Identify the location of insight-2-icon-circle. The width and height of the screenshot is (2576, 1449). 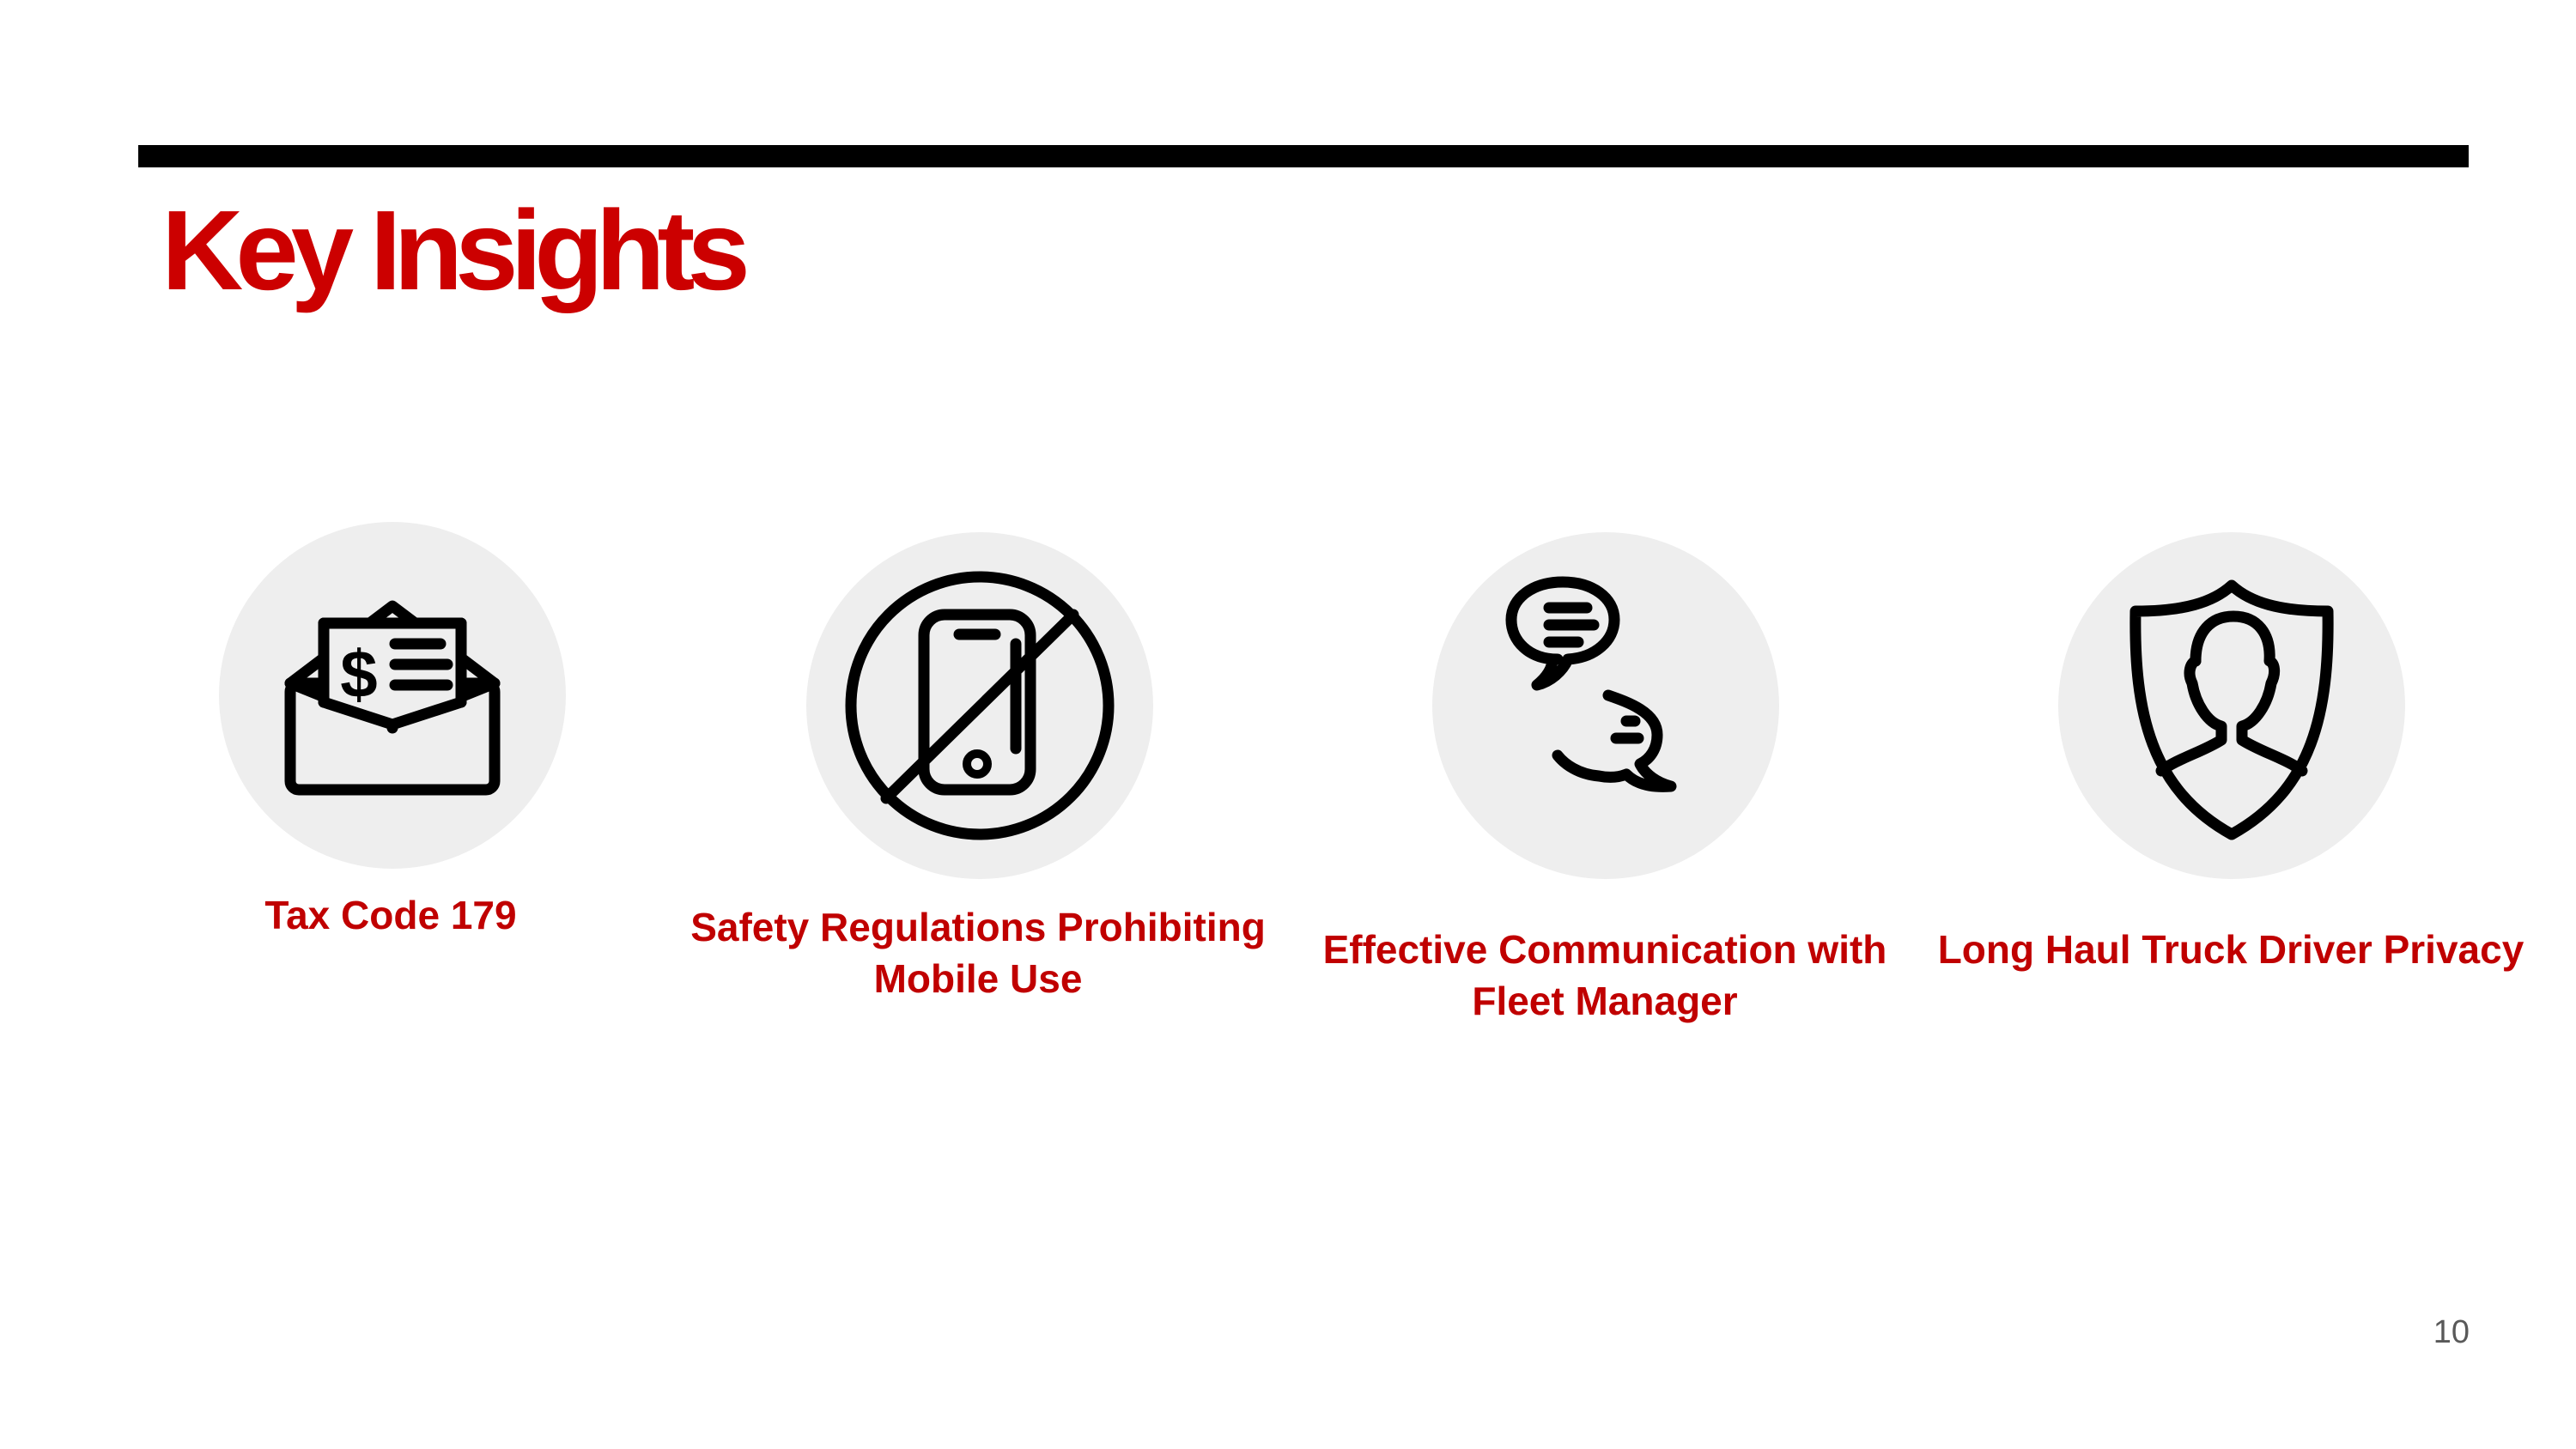
(980, 705).